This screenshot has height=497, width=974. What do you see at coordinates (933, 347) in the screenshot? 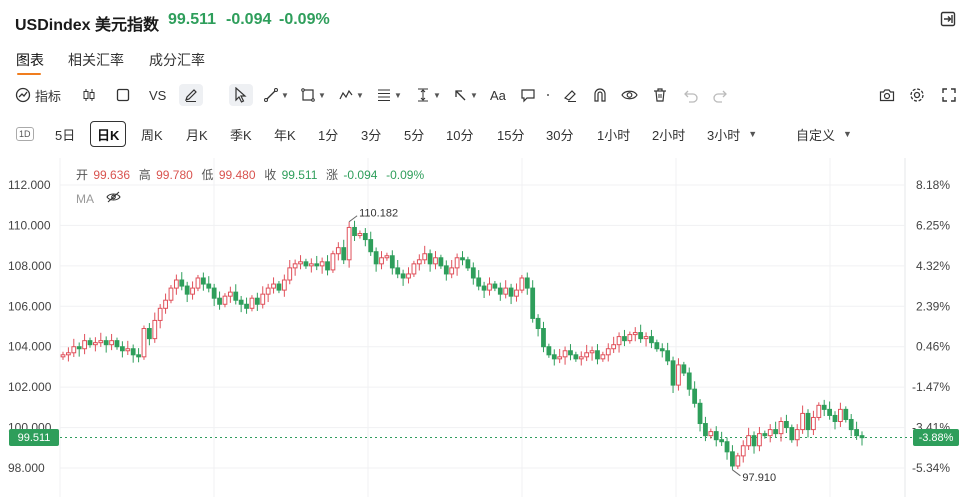
I see `pct-tick-label: 0.46%` at bounding box center [933, 347].